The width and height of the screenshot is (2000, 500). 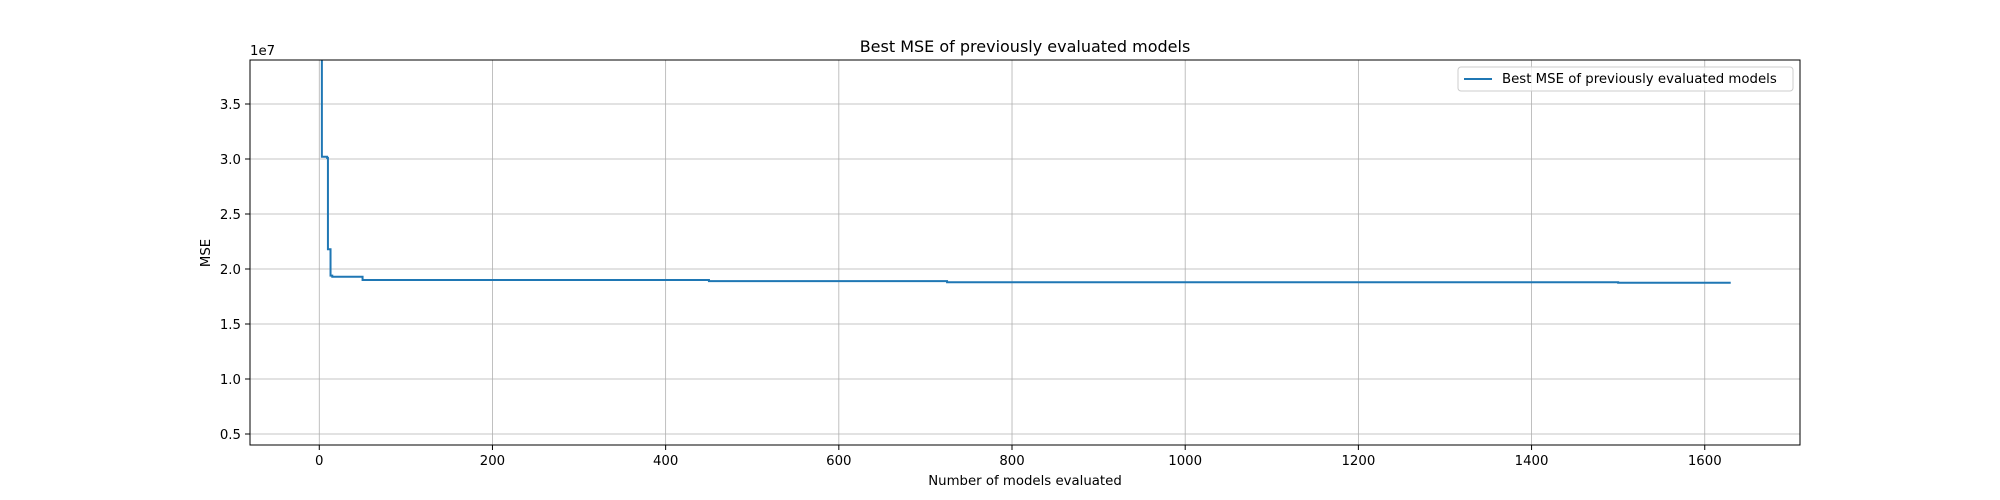 I want to click on legend-box, so click(x=1625, y=79).